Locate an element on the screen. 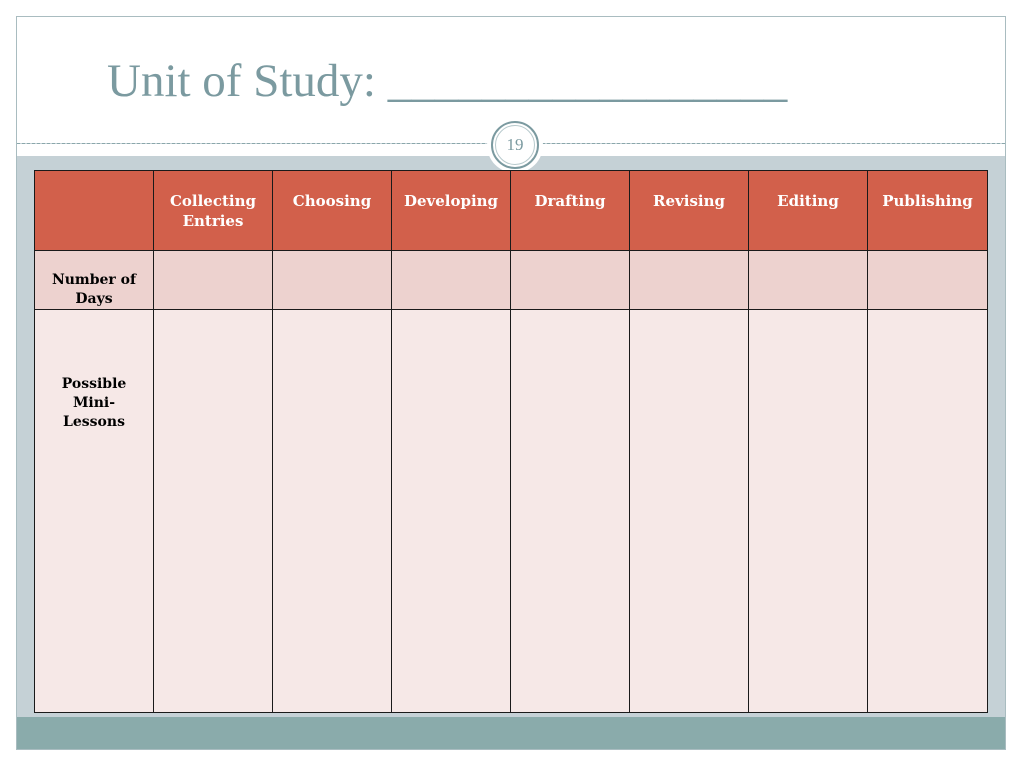  table-row-number-of-days: Number of Days is located at coordinates (511, 280).